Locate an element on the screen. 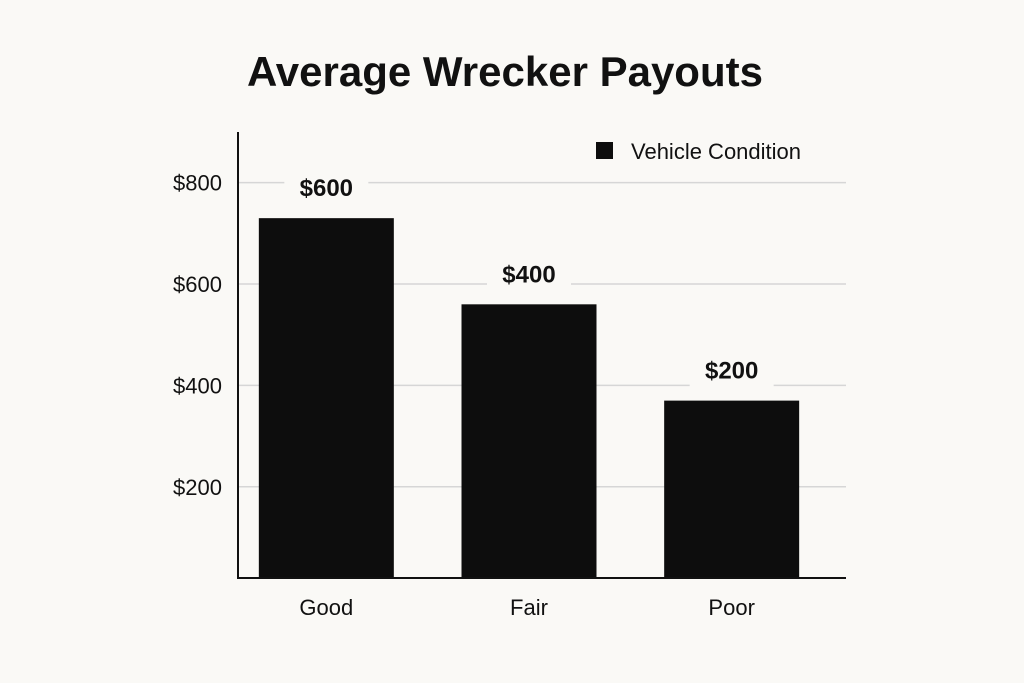  legend: Vehicle Condition is located at coordinates (698, 151).